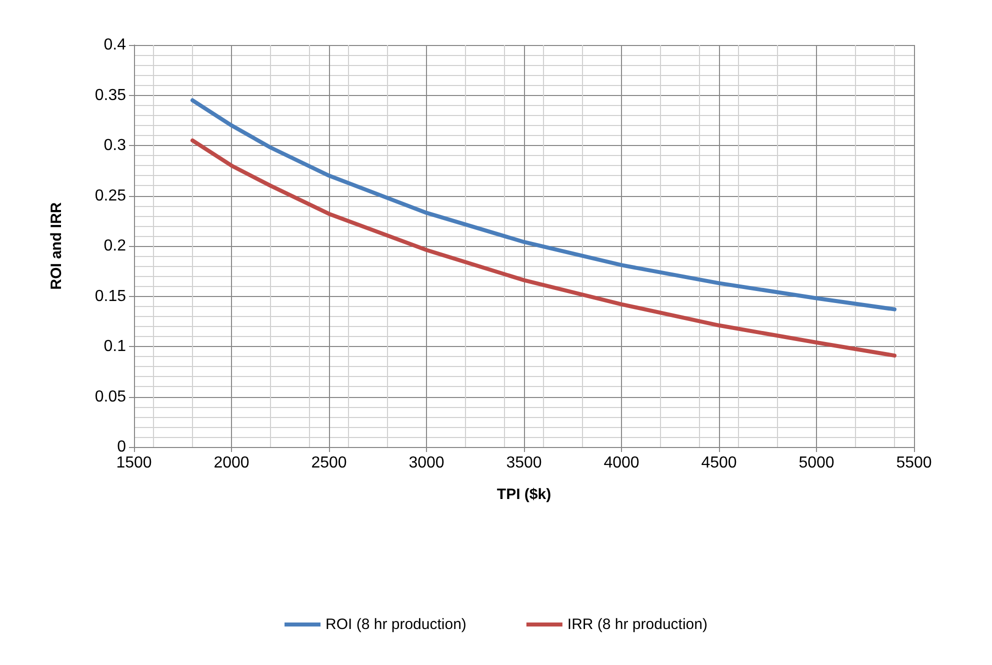 The width and height of the screenshot is (992, 665). What do you see at coordinates (426, 463) in the screenshot?
I see `x-tick-label: 3000` at bounding box center [426, 463].